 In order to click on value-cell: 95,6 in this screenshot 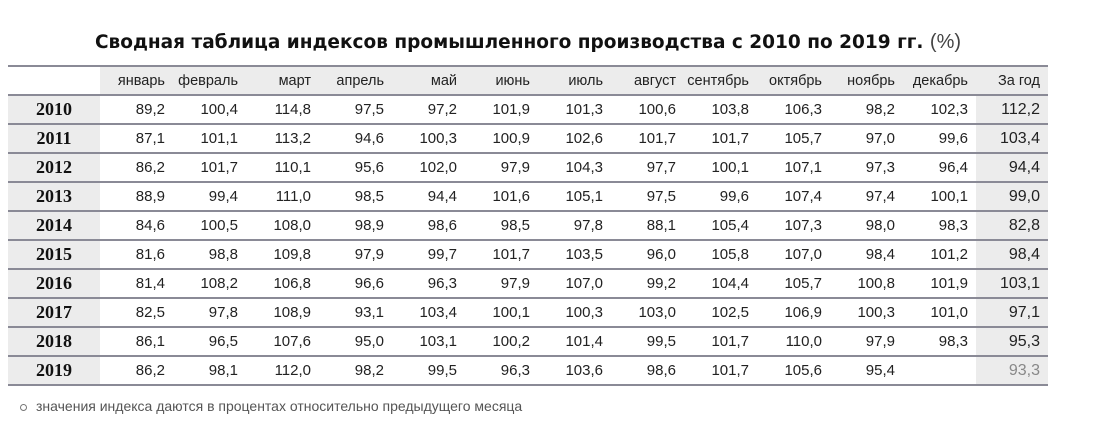, I will do `click(369, 167)`.